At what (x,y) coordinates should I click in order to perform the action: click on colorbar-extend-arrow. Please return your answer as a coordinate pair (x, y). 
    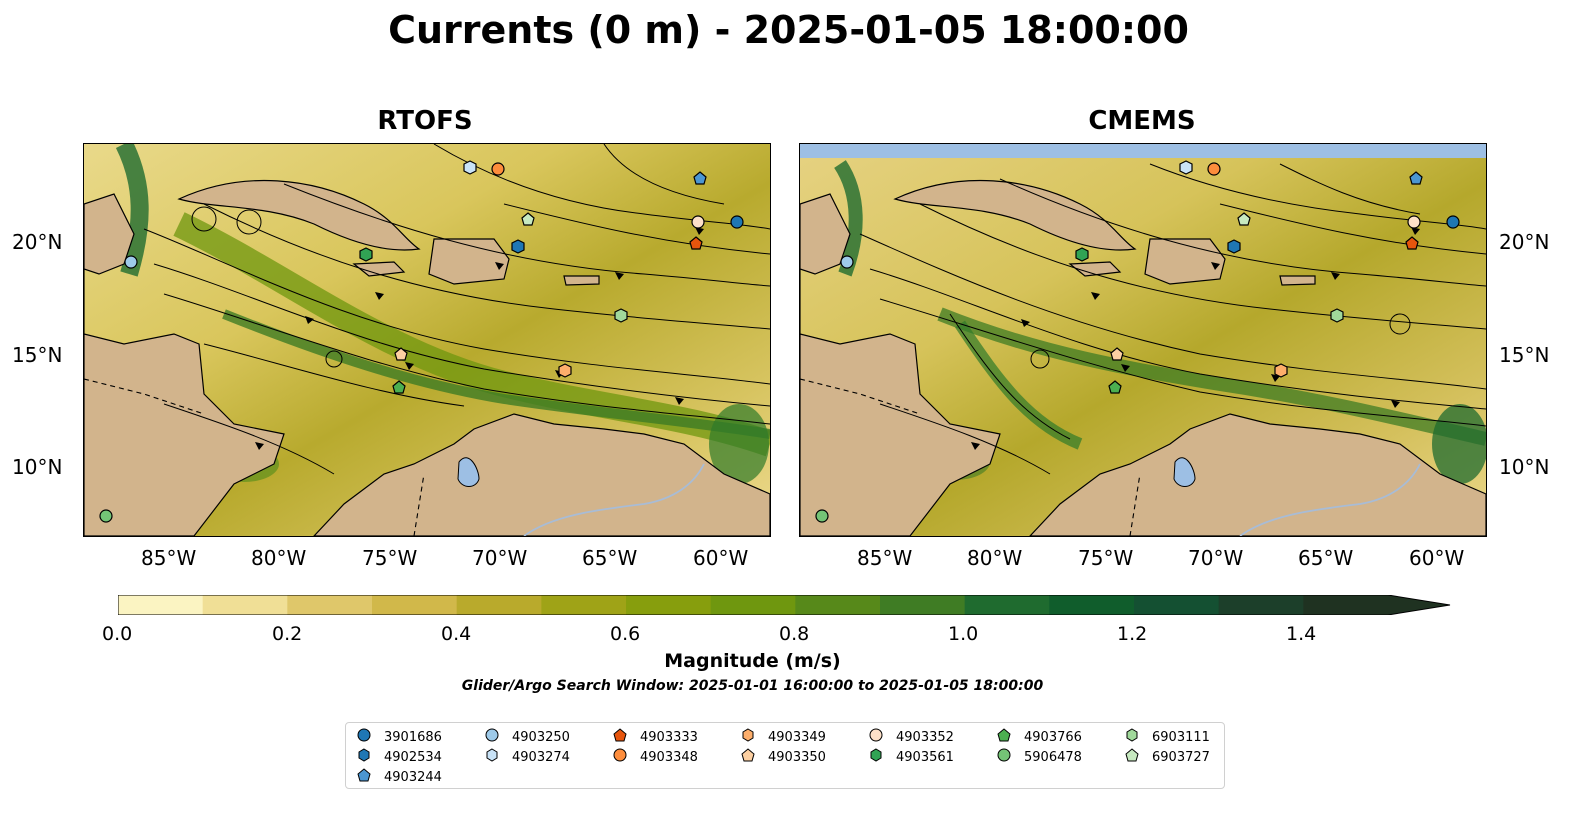
    Looking at the image, I should click on (1419, 605).